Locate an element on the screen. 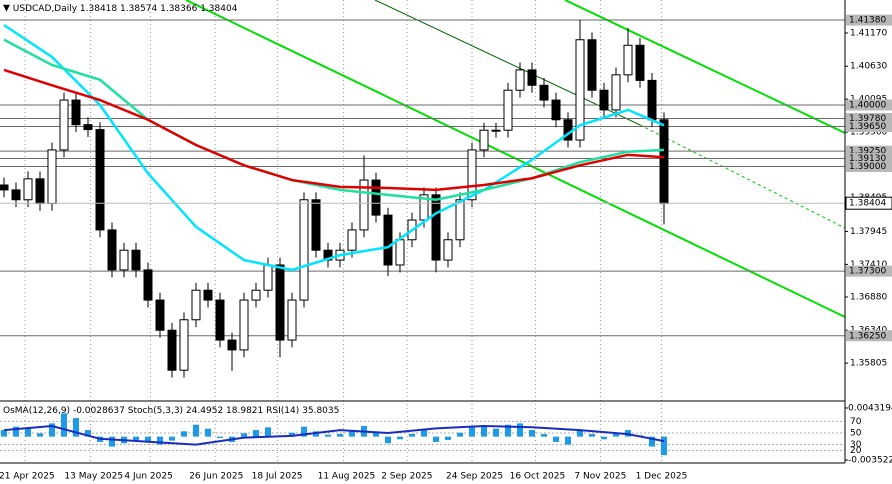 Image resolution: width=892 pixels, height=484 pixels. osma-value: -0.0028637 is located at coordinates (99, 411).